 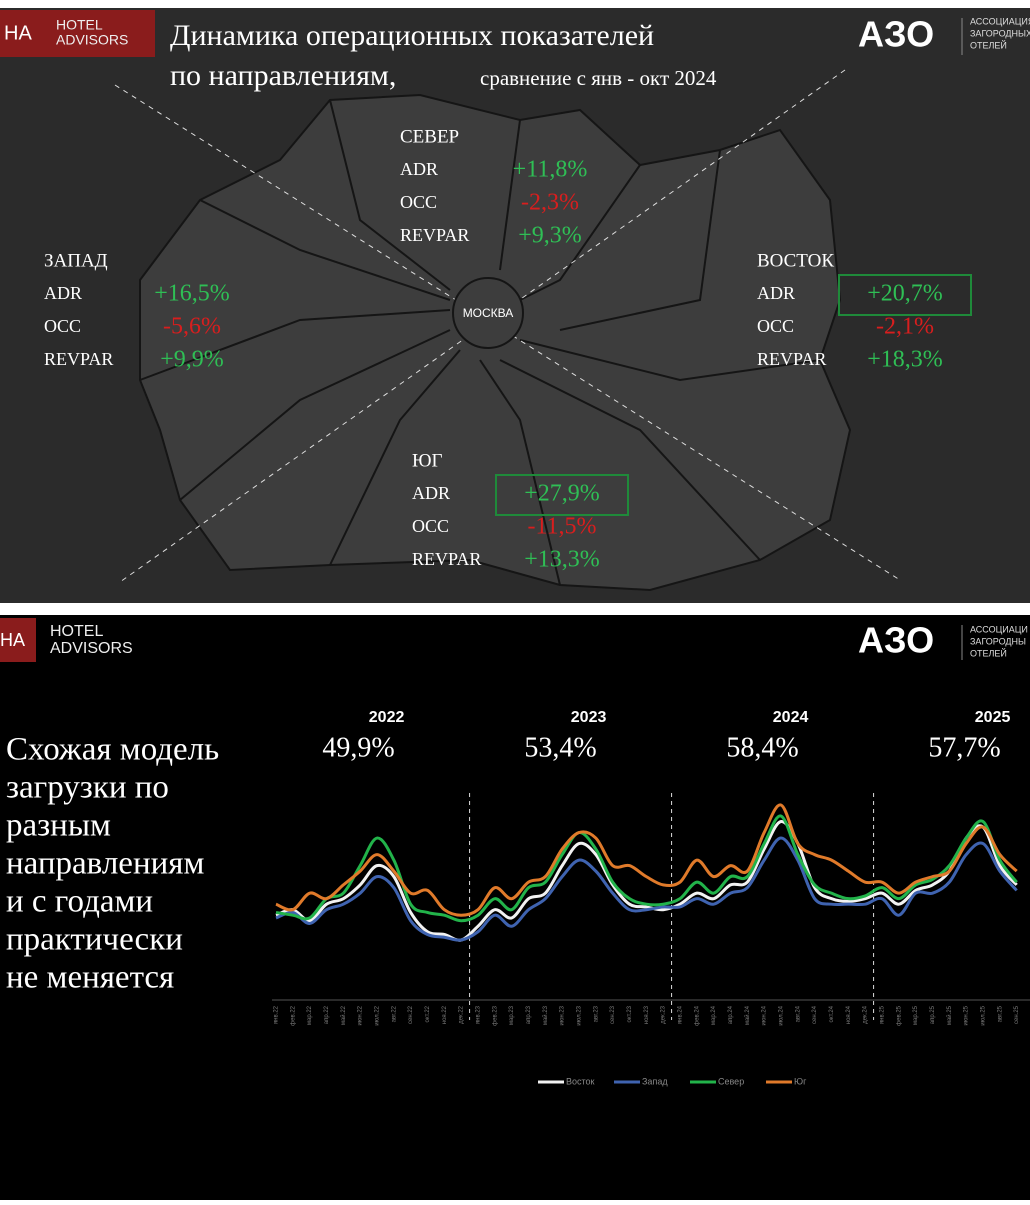 I want to click on x-tick-label: авг.25, so click(x=1000, y=1013).